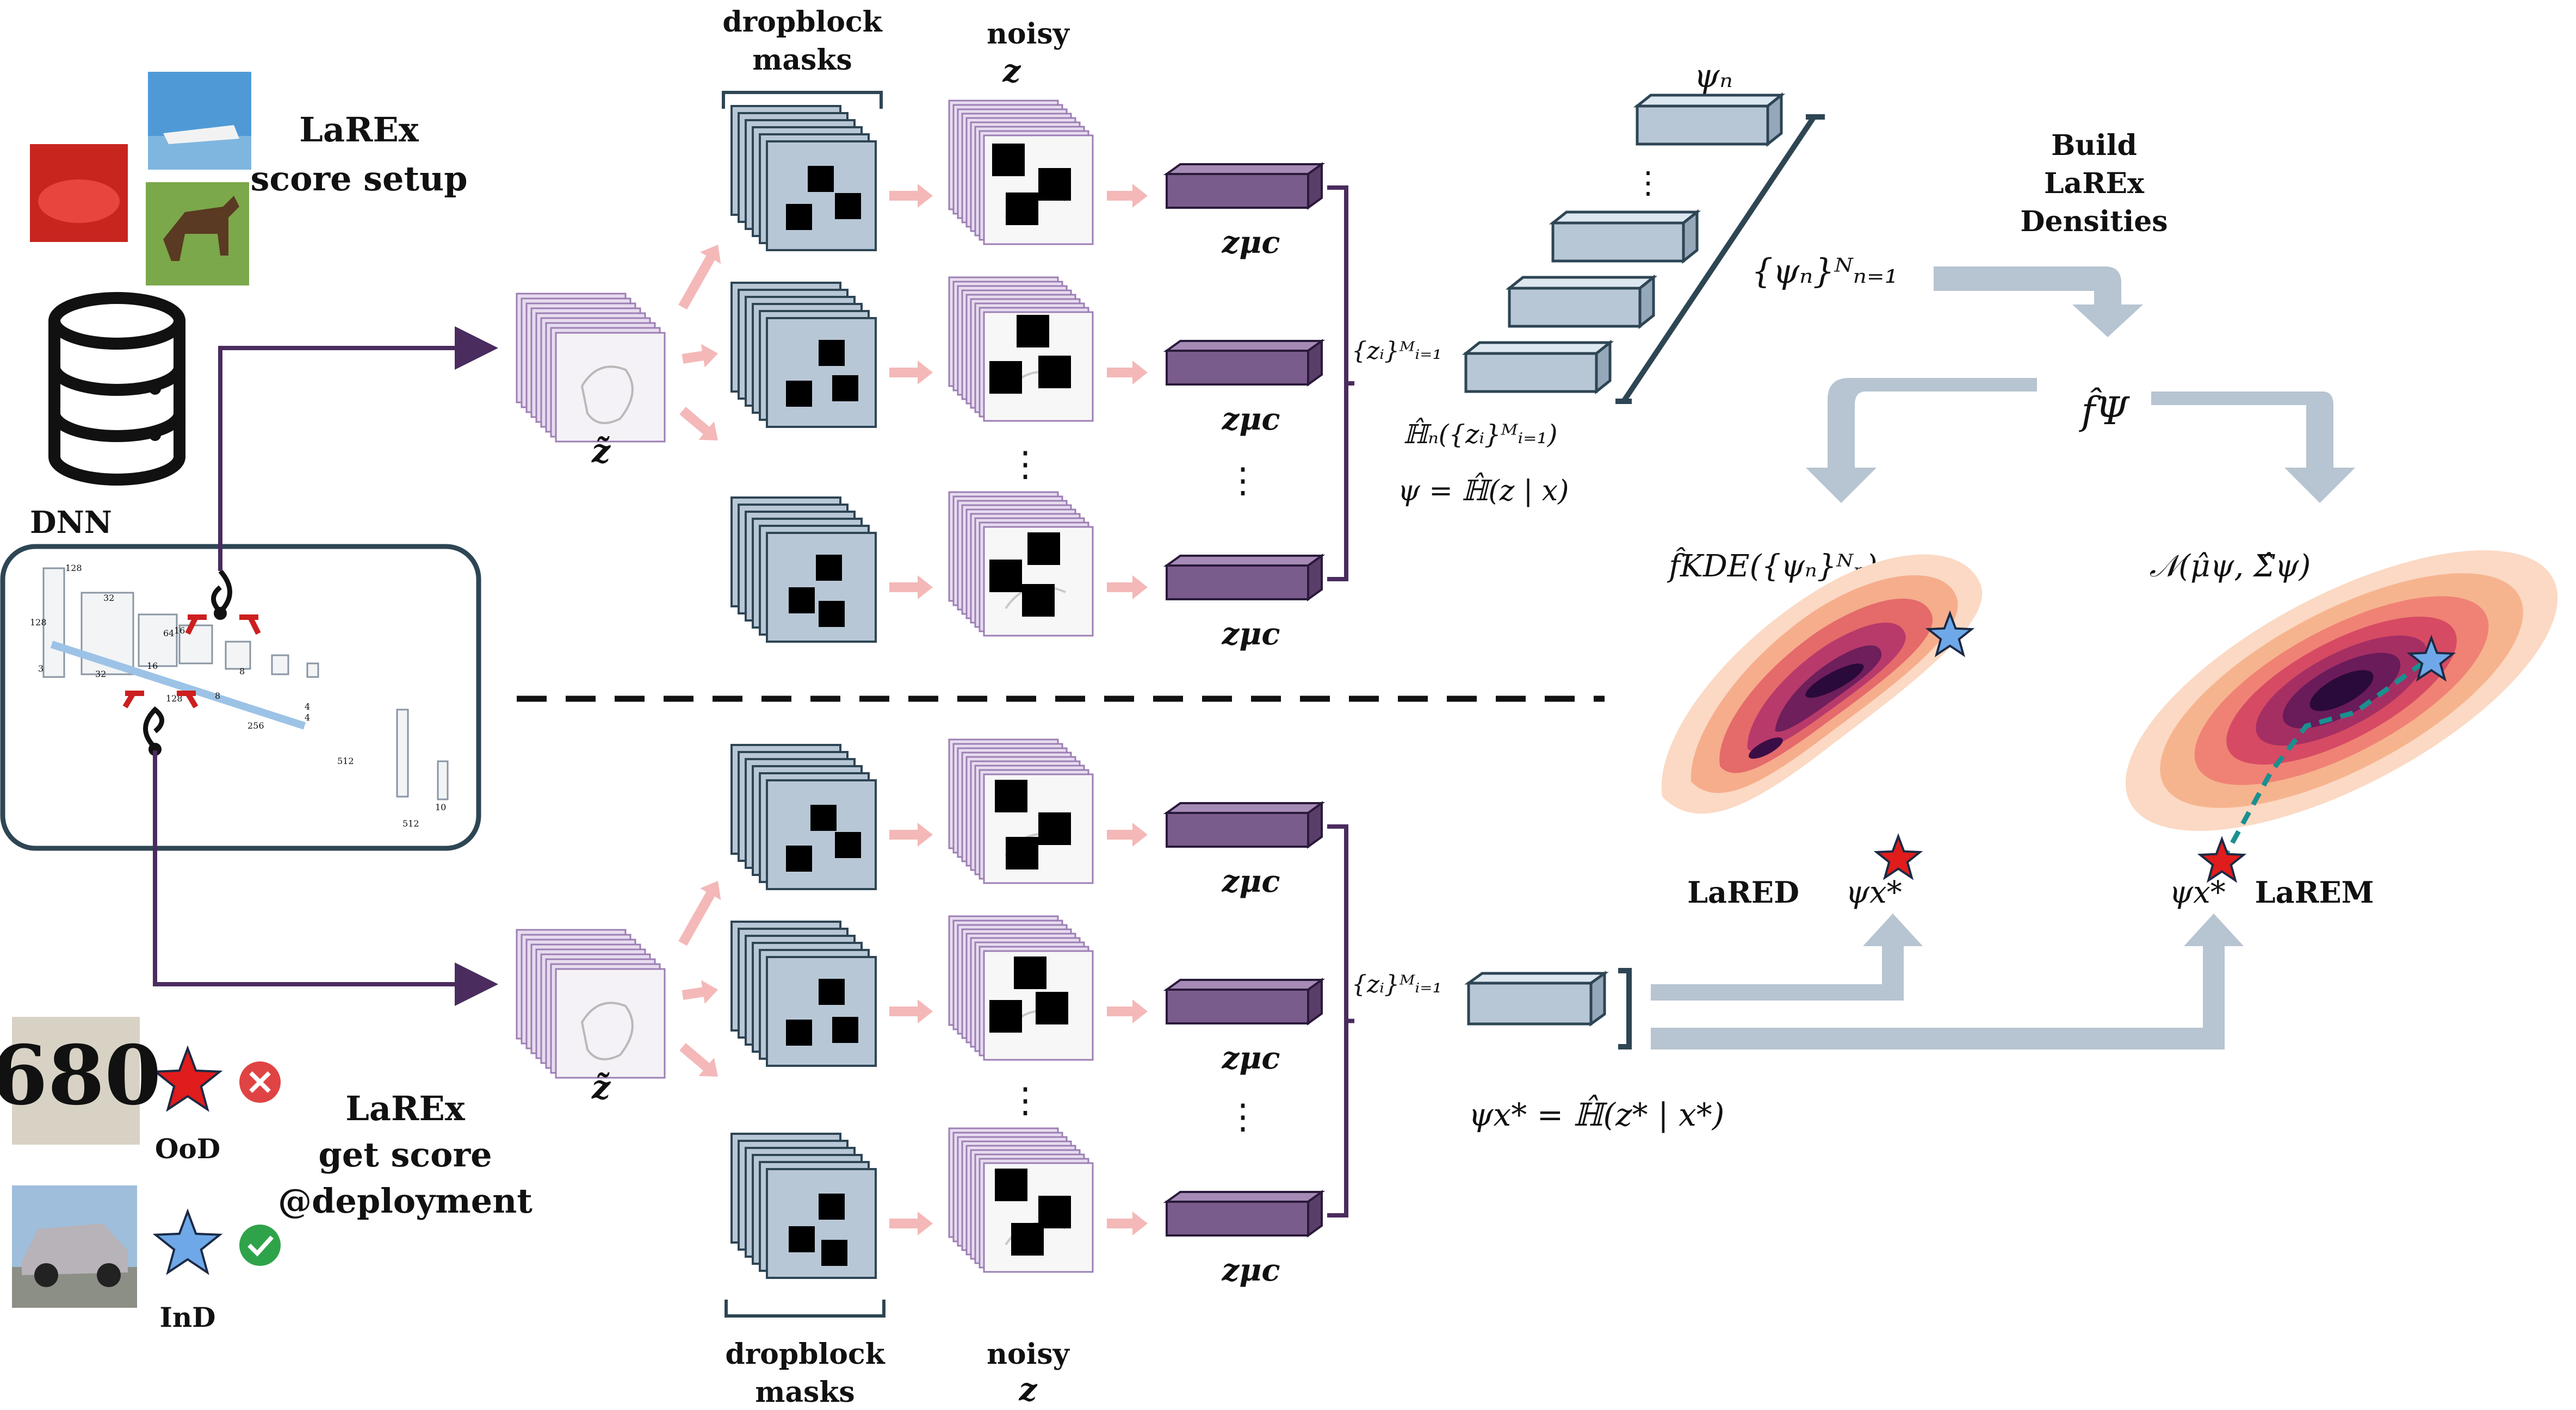  Describe the element at coordinates (242, 671) in the screenshot. I see `dnn-dim-label-10: 8` at that location.